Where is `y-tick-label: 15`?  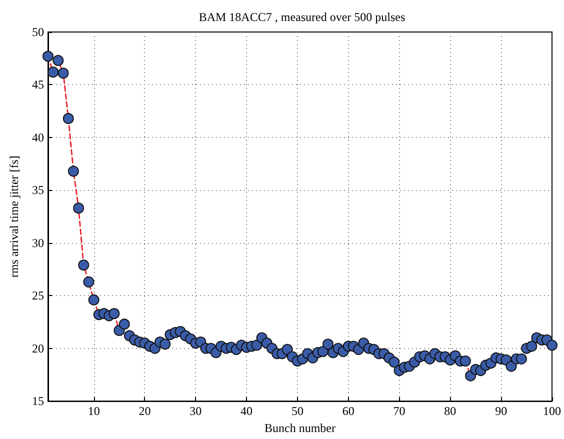 y-tick-label: 15 is located at coordinates (38, 401).